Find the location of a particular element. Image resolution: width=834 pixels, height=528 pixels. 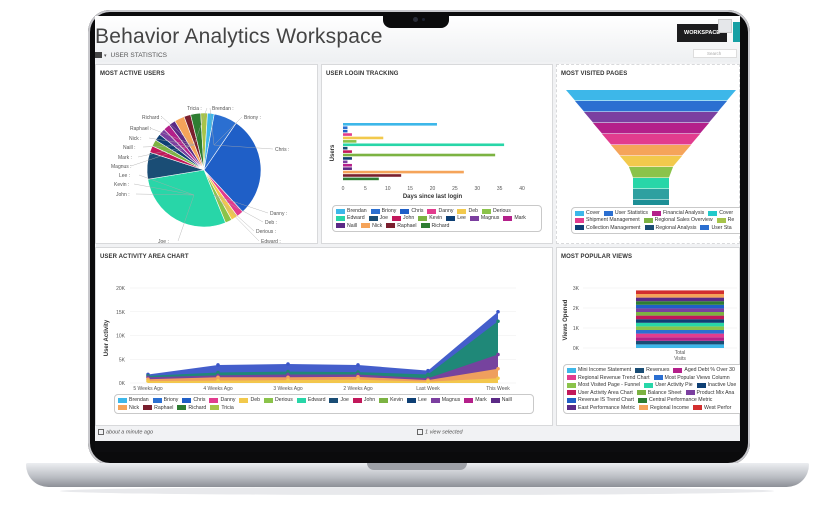

legend-label: Raphael is located at coordinates (164, 407).